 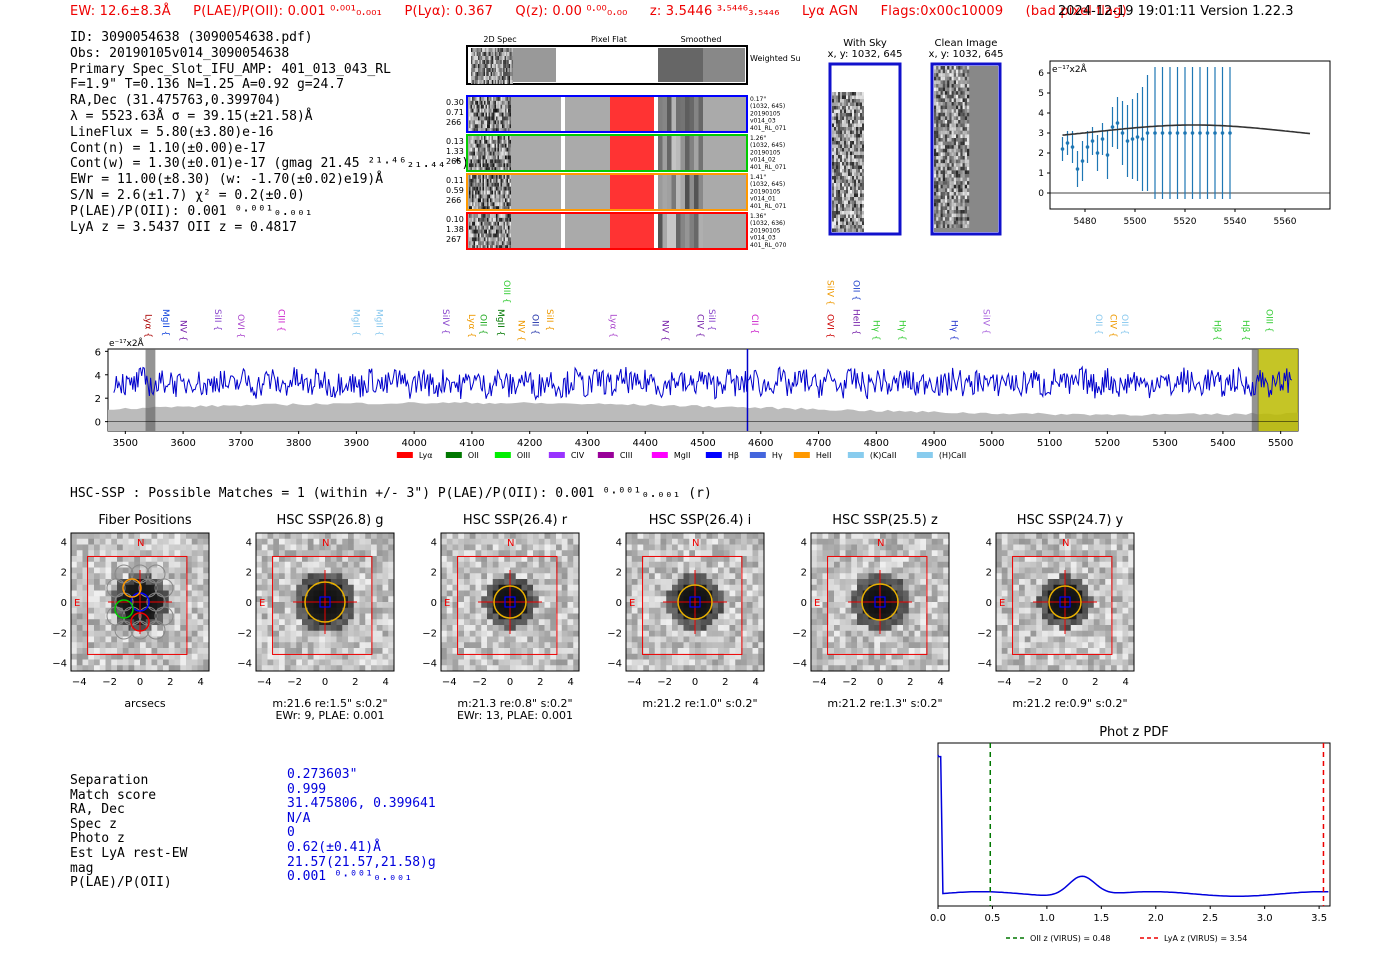 What do you see at coordinates (829, 326) in the screenshot?
I see `line-marker: OVI {` at bounding box center [829, 326].